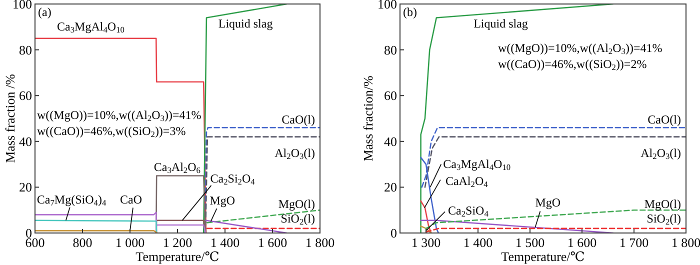 Image resolution: width=700 pixels, height=265 pixels. What do you see at coordinates (130, 242) in the screenshot?
I see `x-tick-label: 1 000` at bounding box center [130, 242].